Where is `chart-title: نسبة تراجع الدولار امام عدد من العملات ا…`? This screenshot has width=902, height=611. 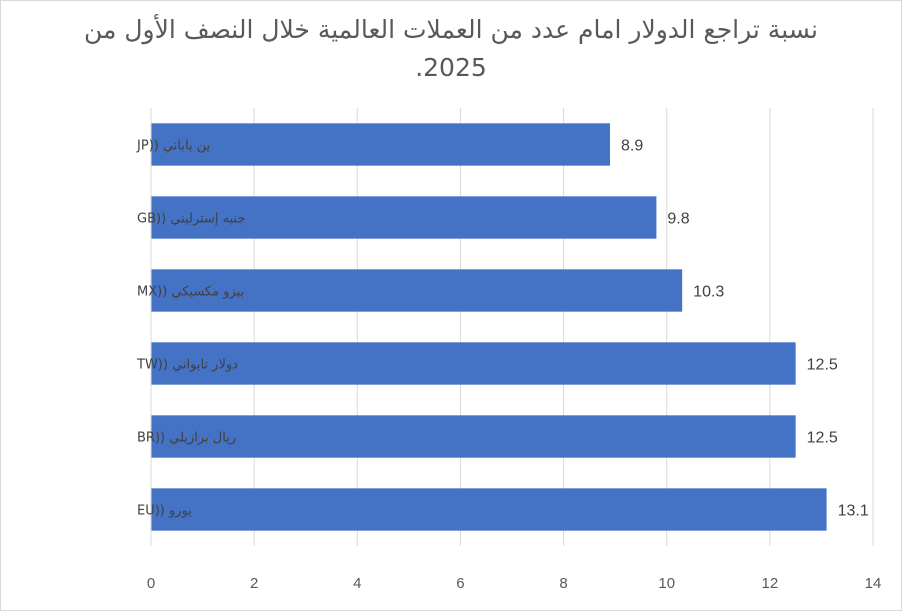
chart-title: نسبة تراجع الدولار امام عدد من العملات ا… is located at coordinates (451, 48).